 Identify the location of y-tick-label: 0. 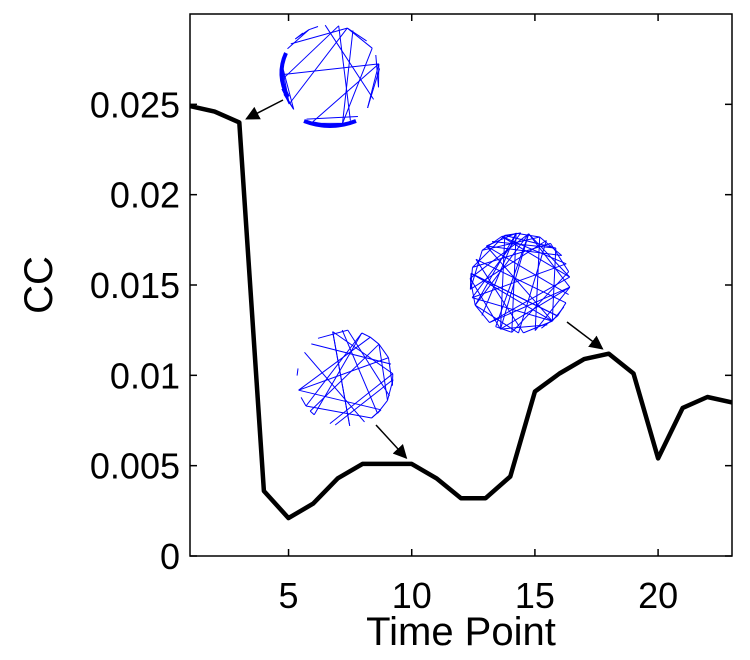
(170, 556).